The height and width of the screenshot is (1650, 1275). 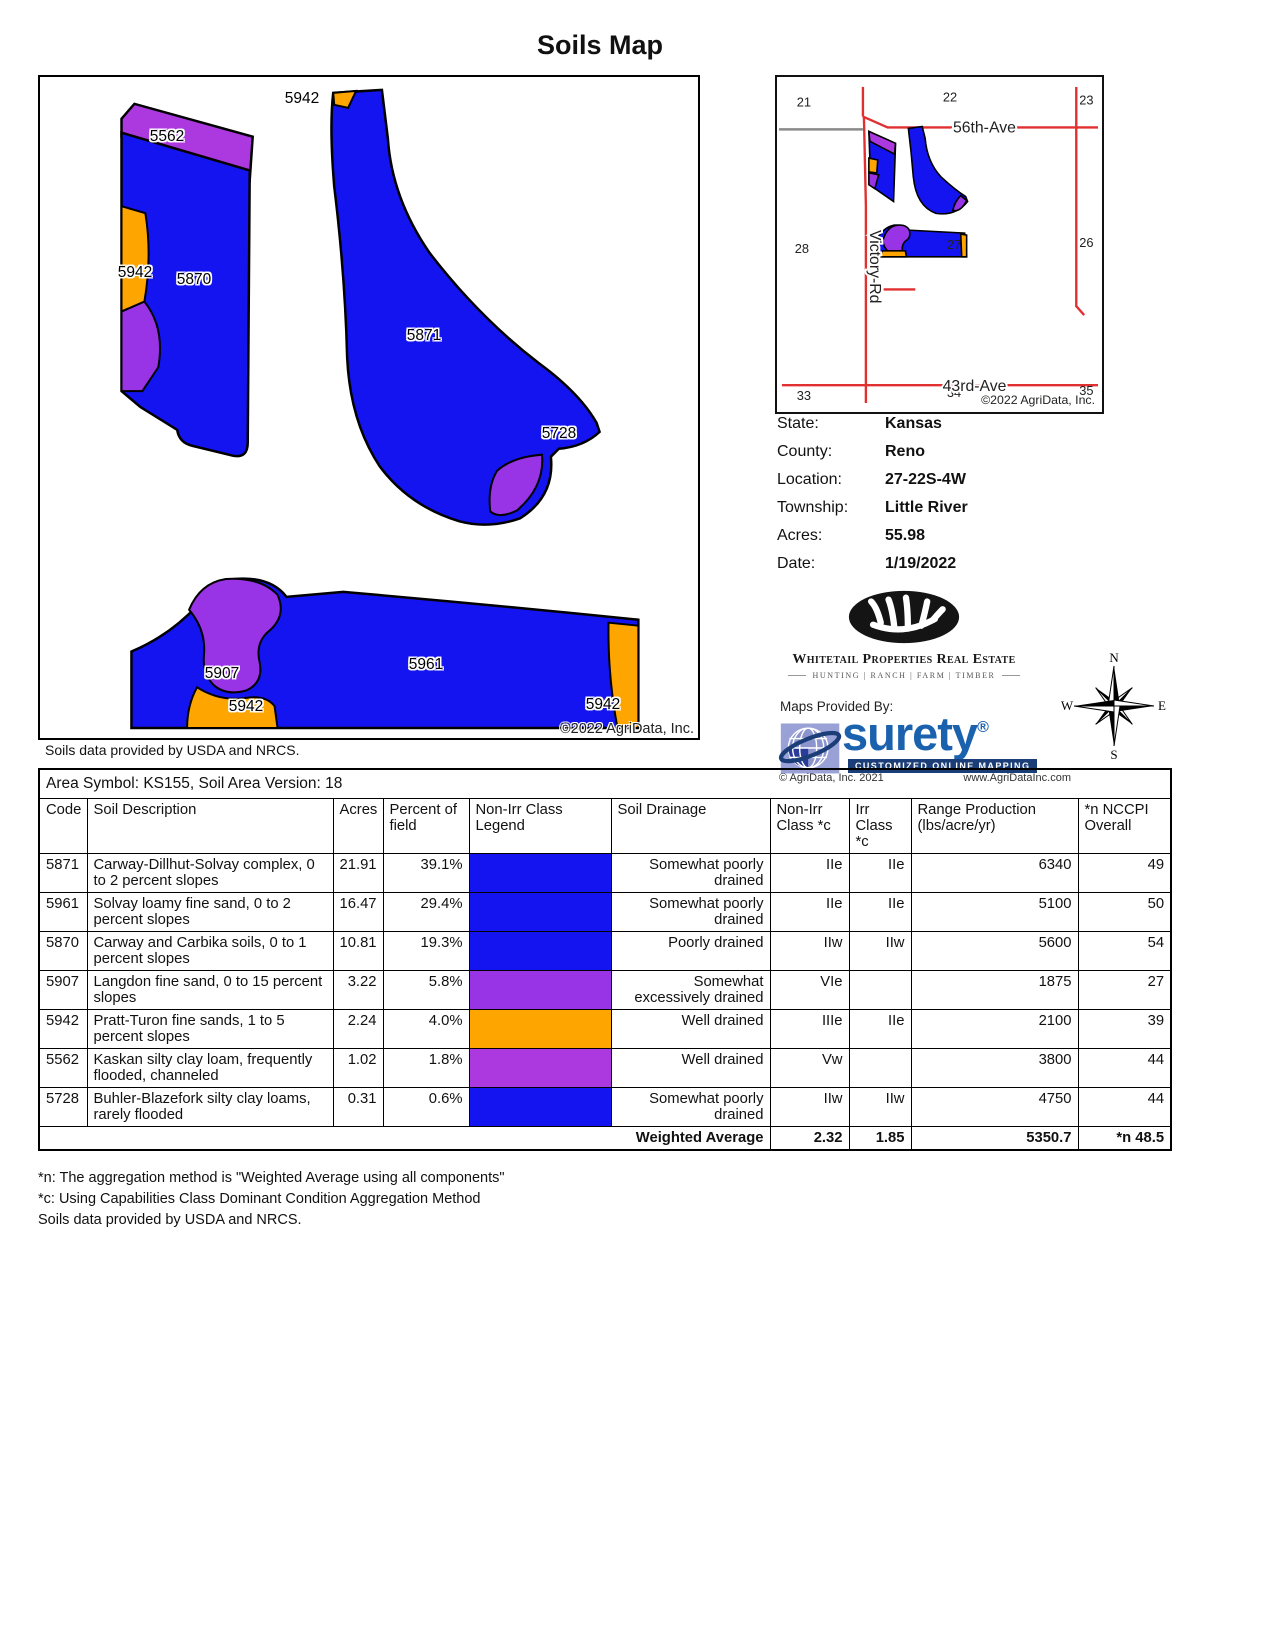 What do you see at coordinates (809, 1068) in the screenshot?
I see `cell-nonirr: Vw` at bounding box center [809, 1068].